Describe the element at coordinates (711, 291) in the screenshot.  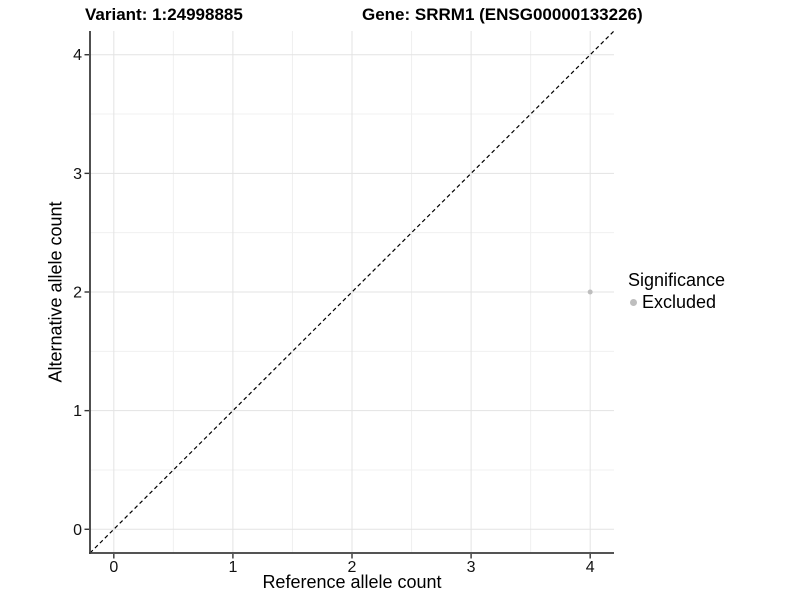
I see `legend: Significance Excluded` at that location.